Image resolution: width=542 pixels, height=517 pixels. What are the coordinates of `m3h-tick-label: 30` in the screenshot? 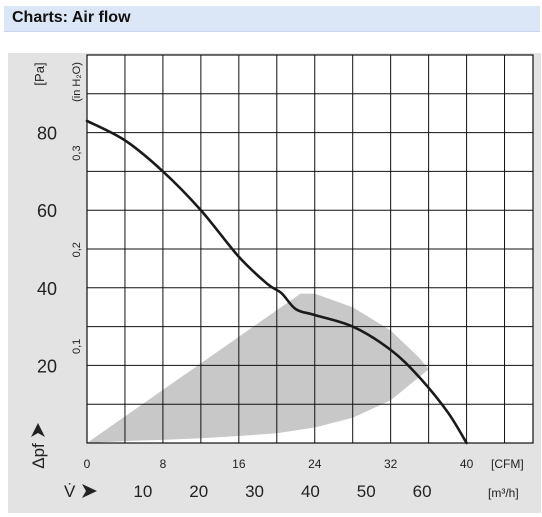 It's located at (254, 491).